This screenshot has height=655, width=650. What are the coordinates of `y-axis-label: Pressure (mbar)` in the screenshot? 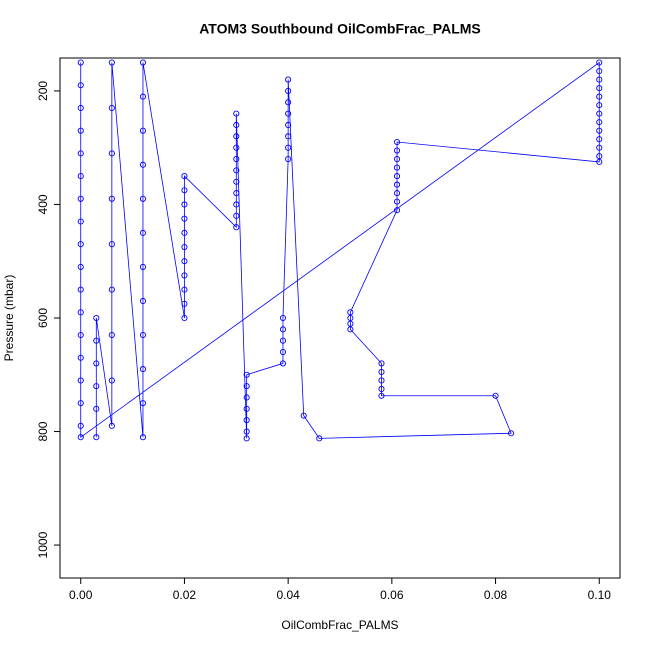 It's located at (9, 318).